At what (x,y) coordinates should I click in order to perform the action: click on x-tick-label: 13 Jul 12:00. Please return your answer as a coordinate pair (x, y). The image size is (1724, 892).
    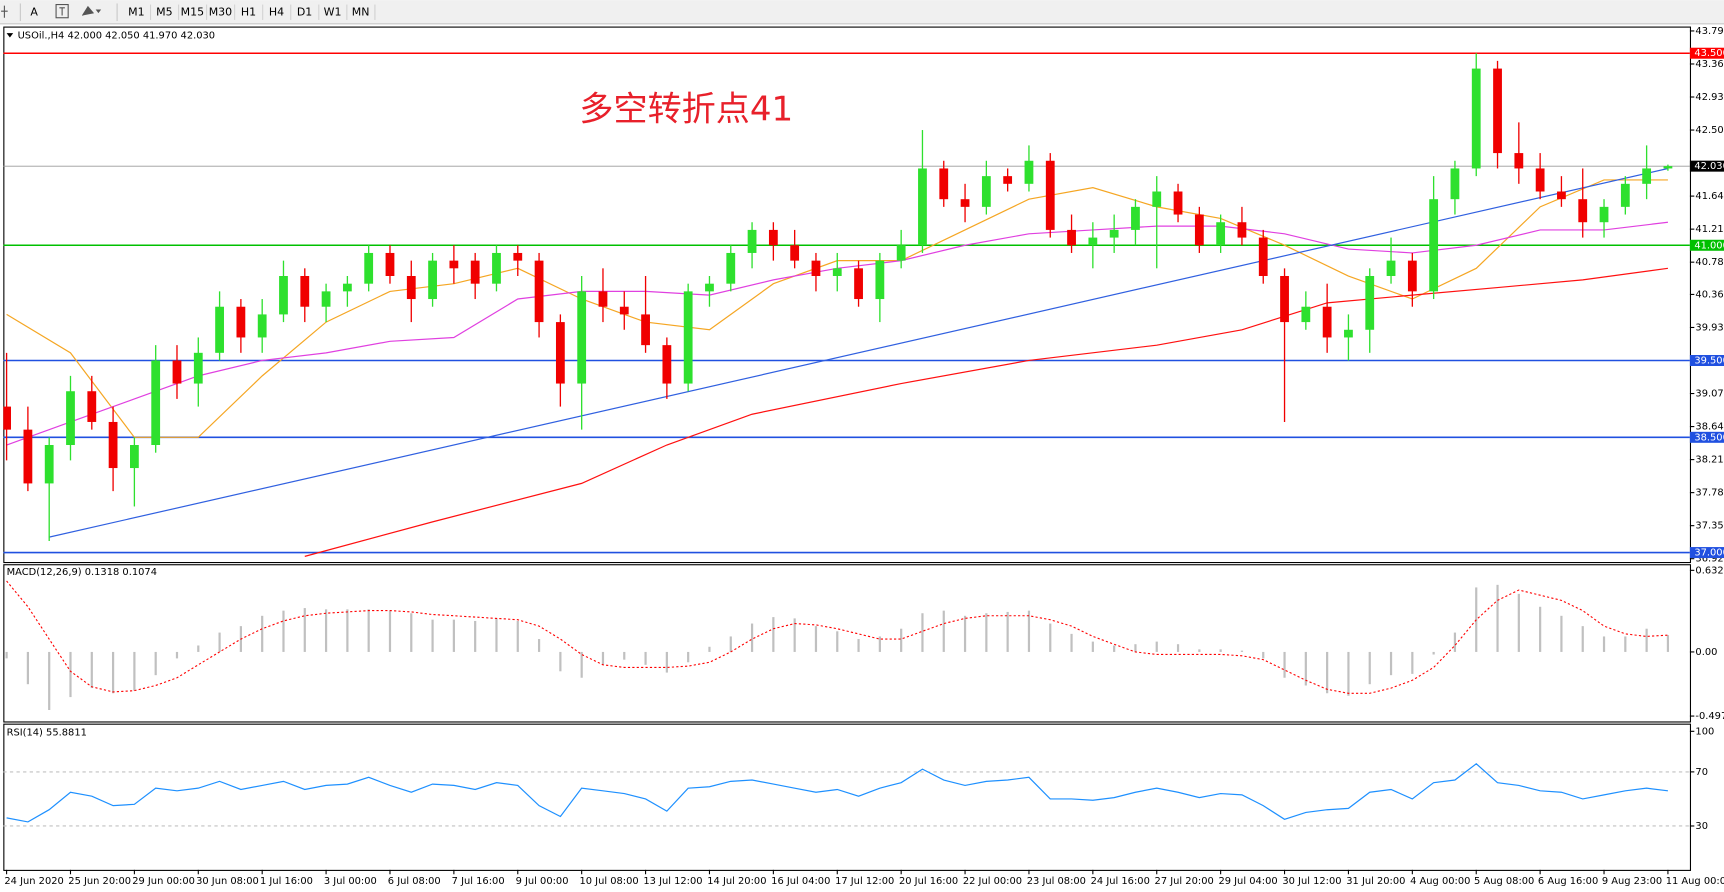
    Looking at the image, I should click on (672, 881).